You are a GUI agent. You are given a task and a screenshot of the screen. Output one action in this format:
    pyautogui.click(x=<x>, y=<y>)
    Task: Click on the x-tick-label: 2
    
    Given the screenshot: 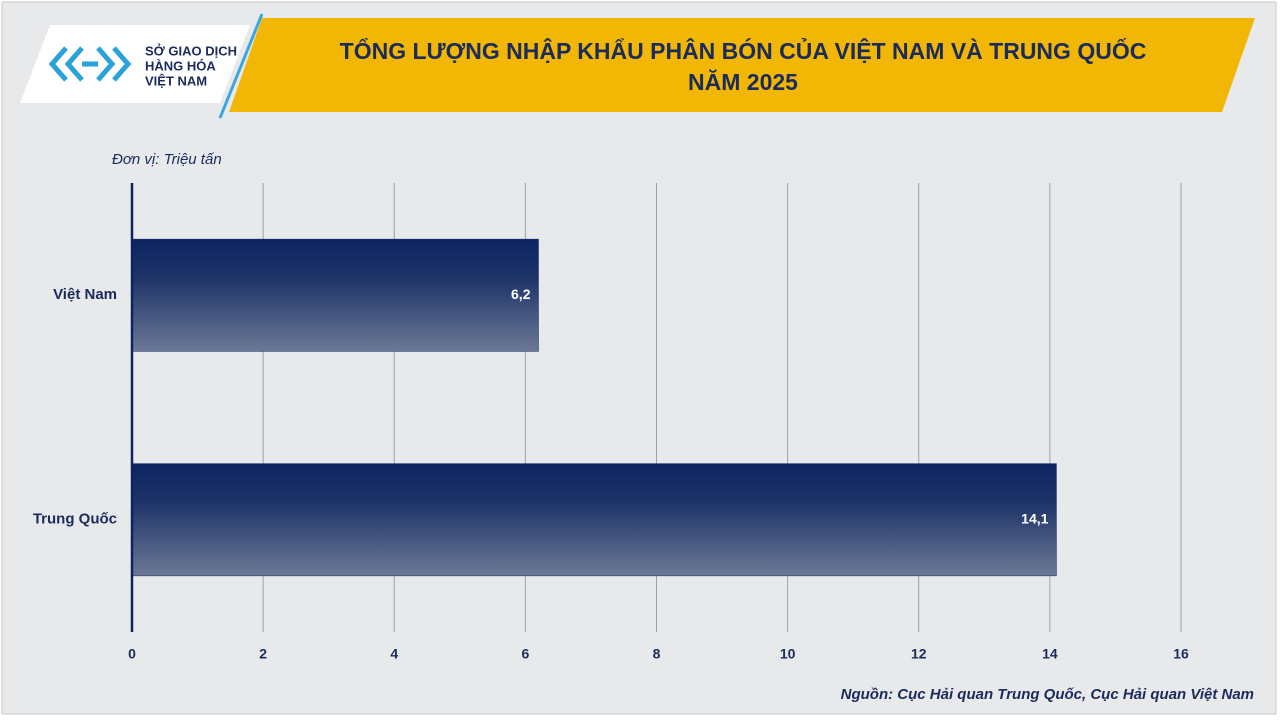 What is the action you would take?
    pyautogui.click(x=263, y=654)
    